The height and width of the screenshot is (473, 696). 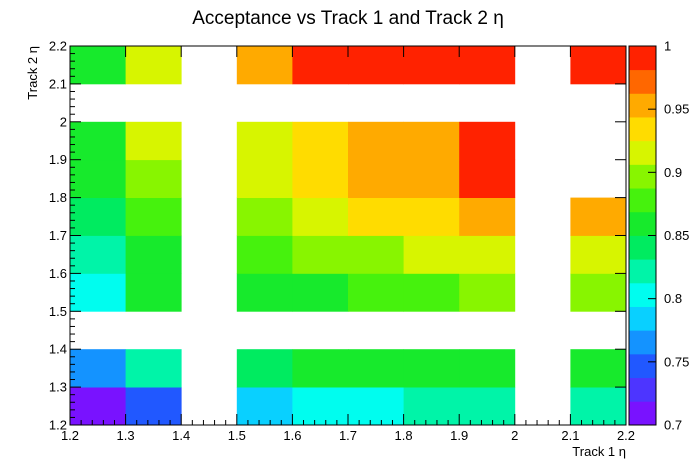 I want to click on x-tick-label: 1.8, so click(x=404, y=435).